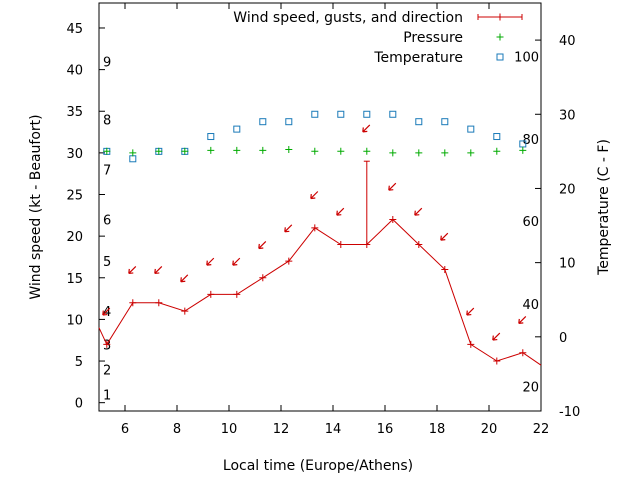  What do you see at coordinates (85, 217) in the screenshot?
I see `left-axis-ticks: 0 5 10 15 20 25 30 35 40 45` at bounding box center [85, 217].